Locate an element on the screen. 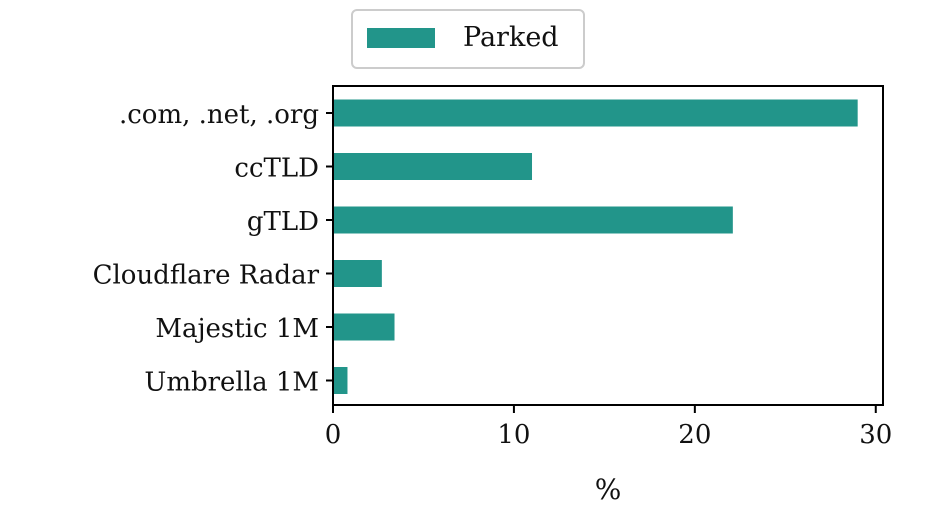 Image resolution: width=950 pixels, height=519 pixels. legend-box is located at coordinates (468, 39).